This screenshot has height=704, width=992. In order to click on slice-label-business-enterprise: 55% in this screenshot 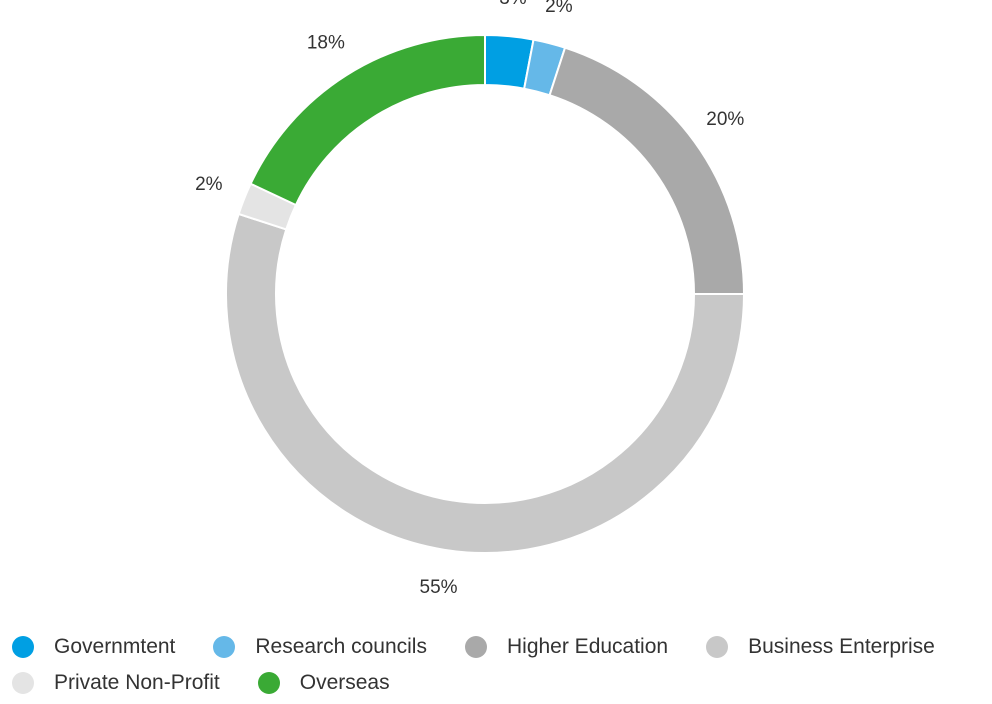, I will do `click(439, 587)`.